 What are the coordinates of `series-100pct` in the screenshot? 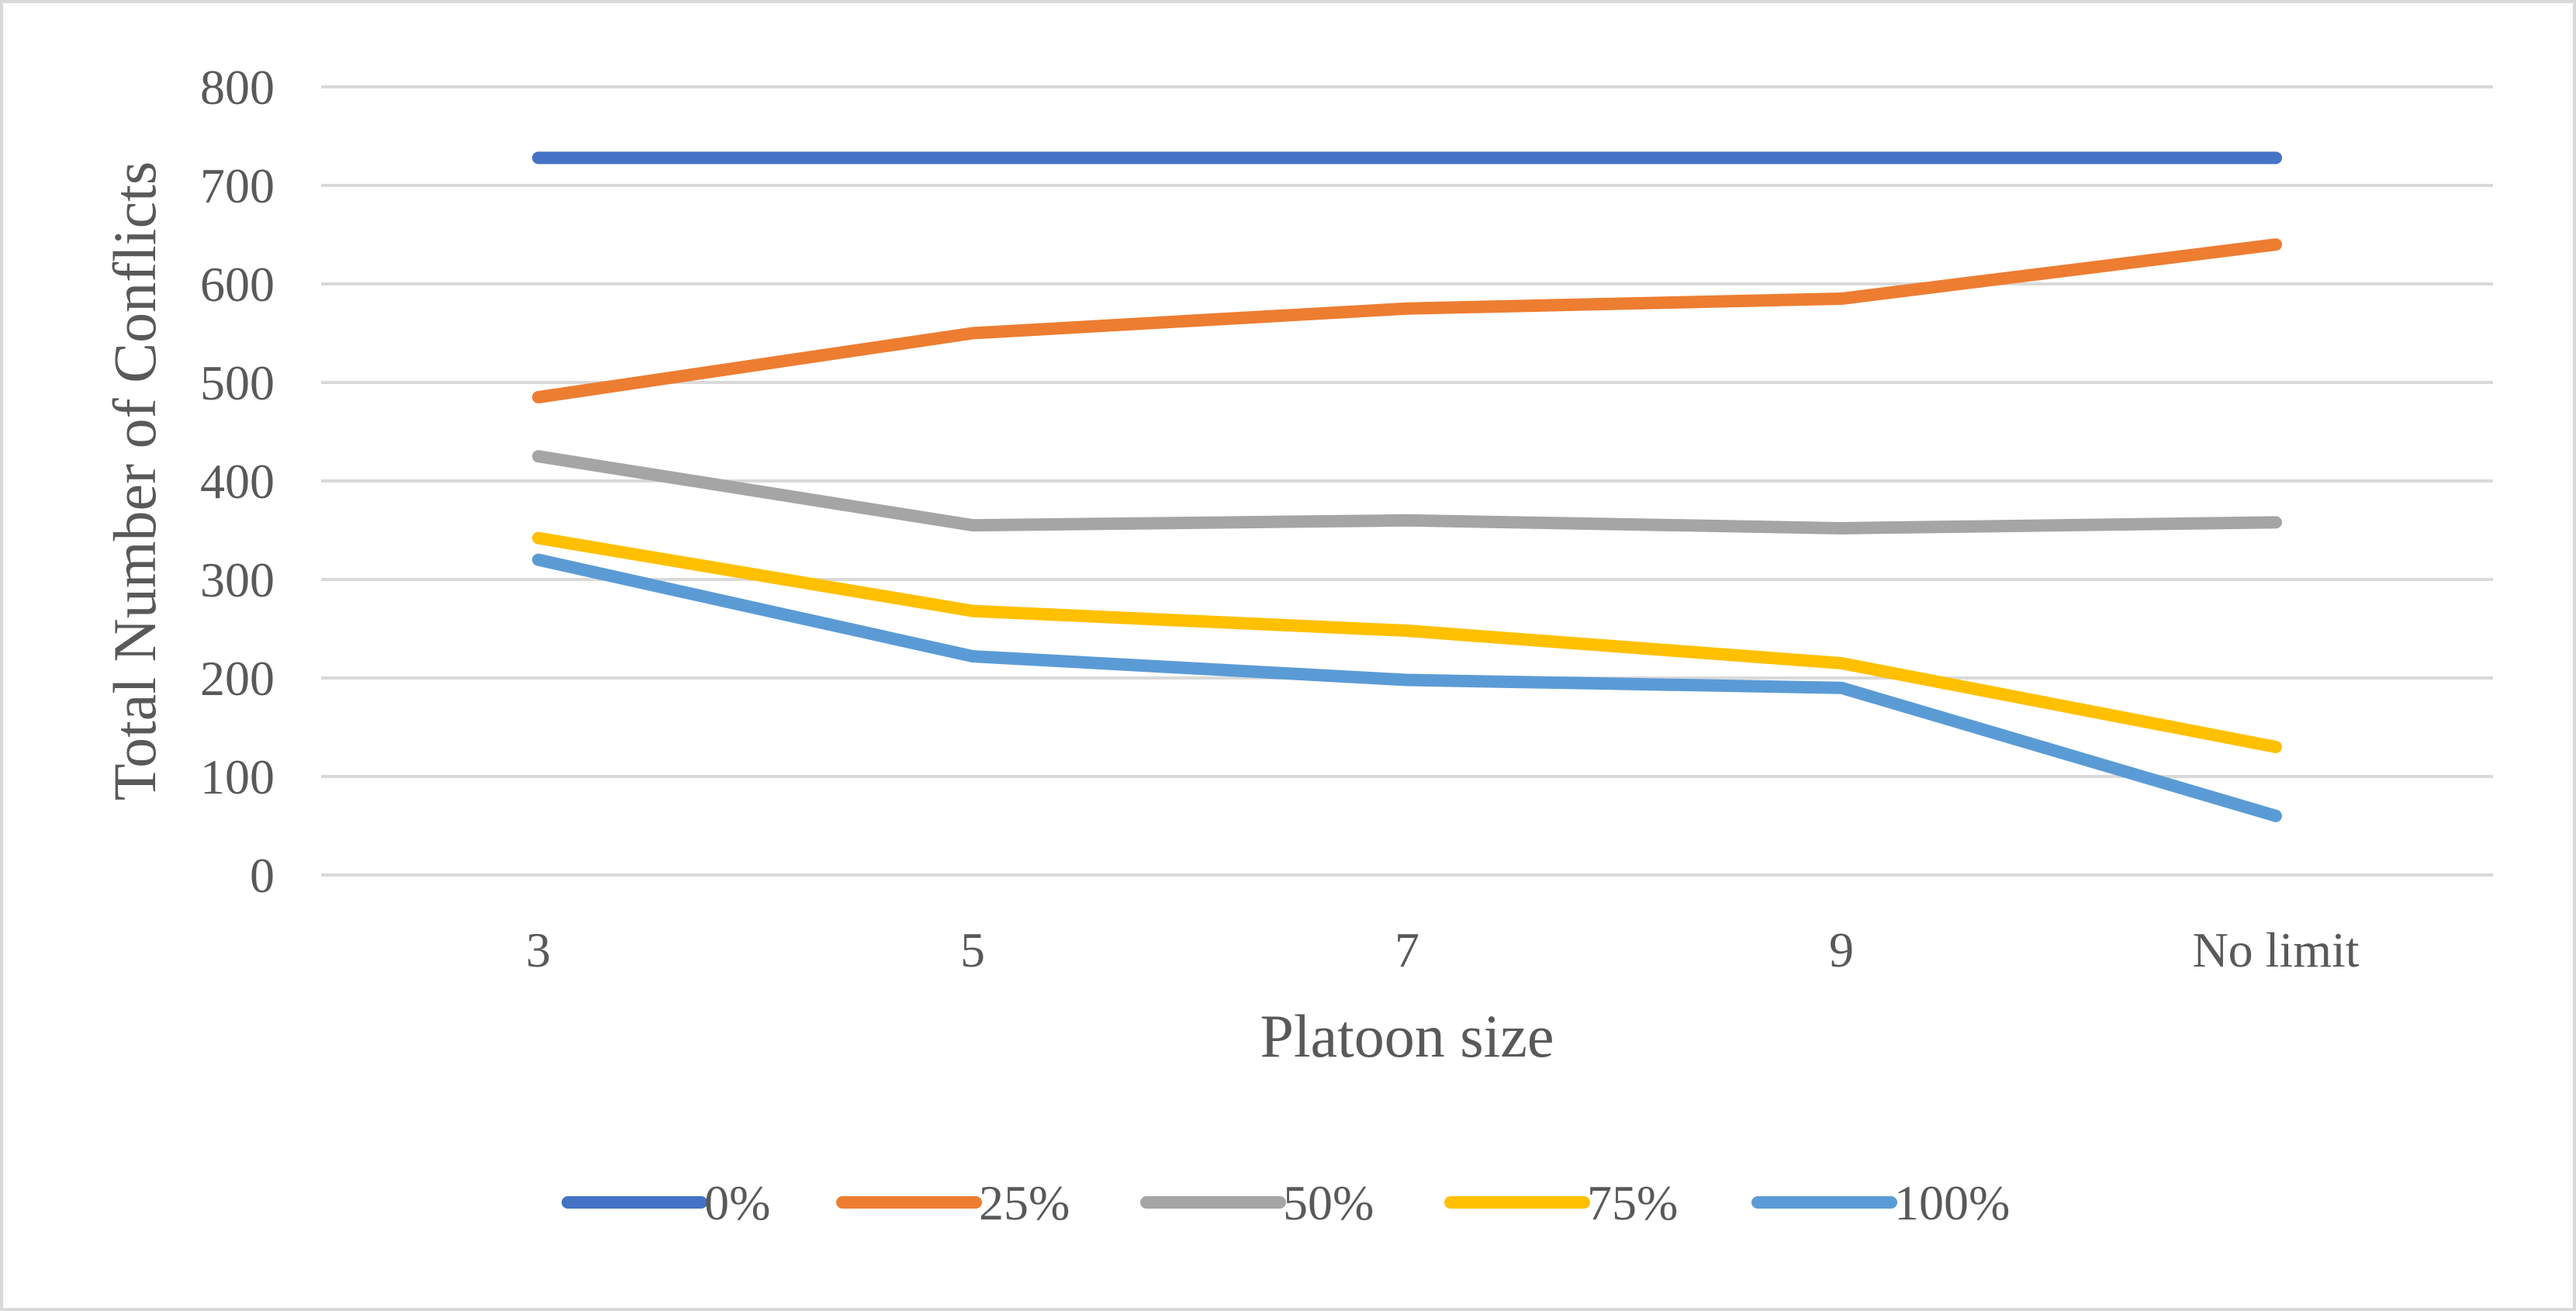 It's located at (1407, 688).